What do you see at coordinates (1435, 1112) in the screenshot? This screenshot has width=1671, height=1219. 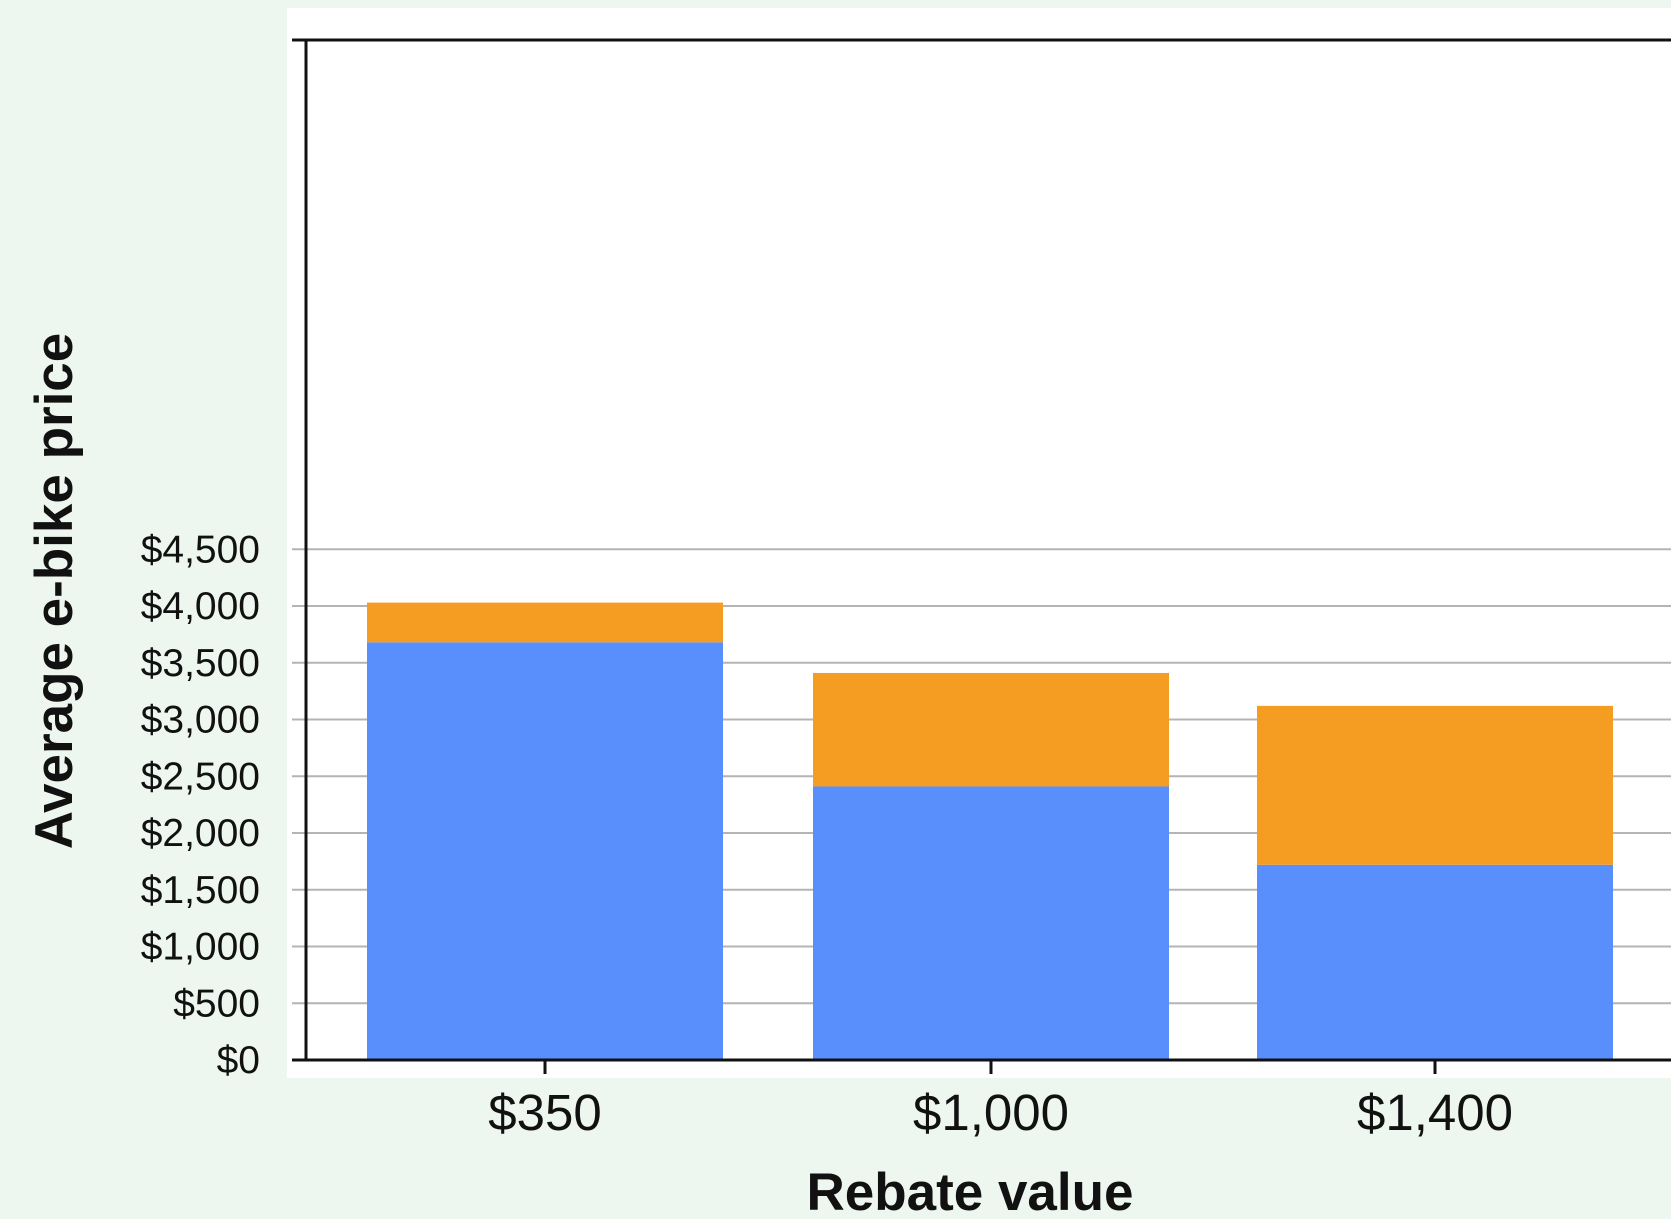 I see `x-tick-label: $1,400` at bounding box center [1435, 1112].